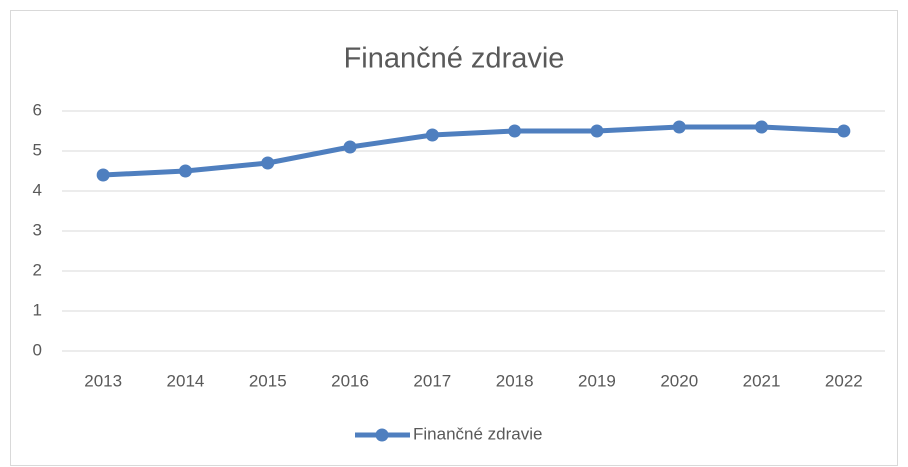 This screenshot has height=467, width=908. What do you see at coordinates (37, 269) in the screenshot?
I see `y-tick-label: 2` at bounding box center [37, 269].